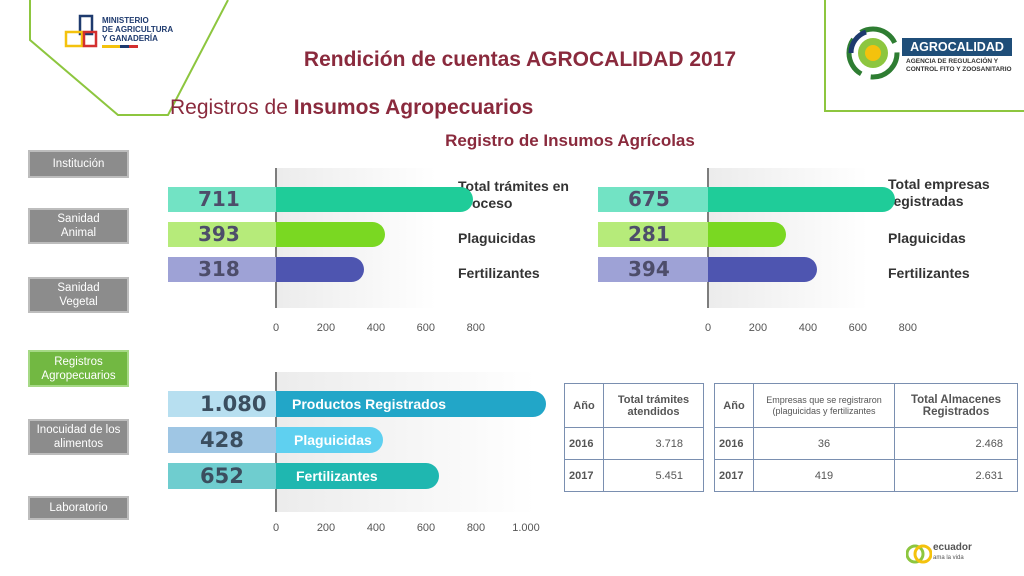 The width and height of the screenshot is (1024, 576). Describe the element at coordinates (222, 234) in the screenshot. I see `chart1-value-label: 393` at that location.